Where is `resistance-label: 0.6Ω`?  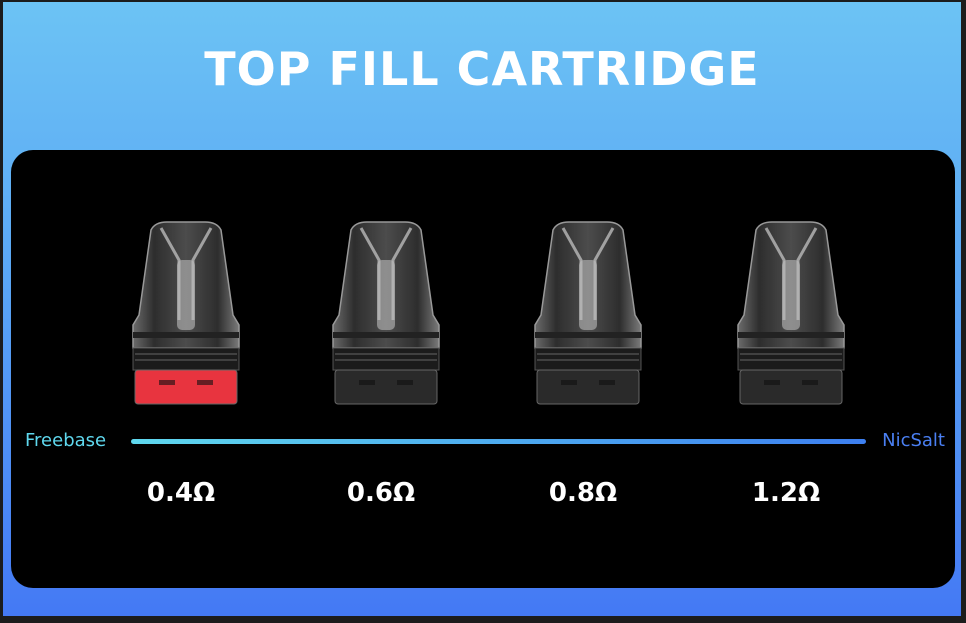 resistance-label: 0.6Ω is located at coordinates (381, 493).